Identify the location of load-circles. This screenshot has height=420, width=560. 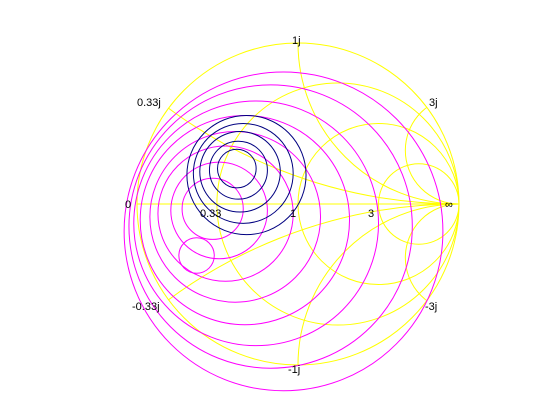
(246, 175).